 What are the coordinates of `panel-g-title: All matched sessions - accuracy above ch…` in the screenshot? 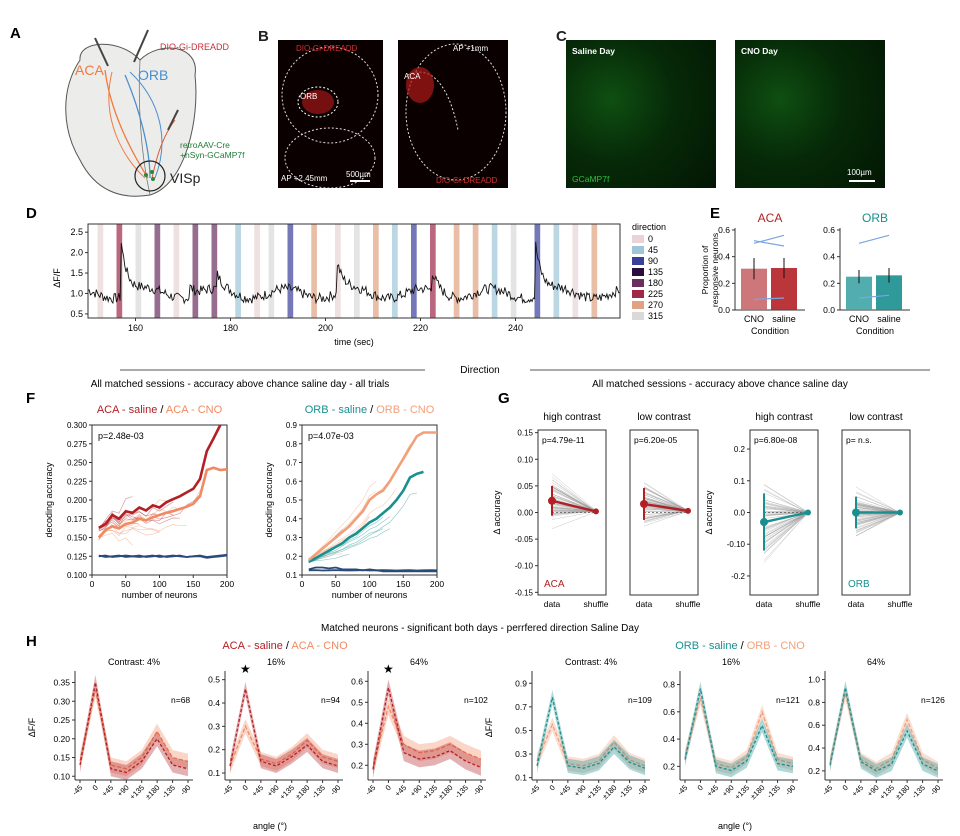 It's located at (720, 384).